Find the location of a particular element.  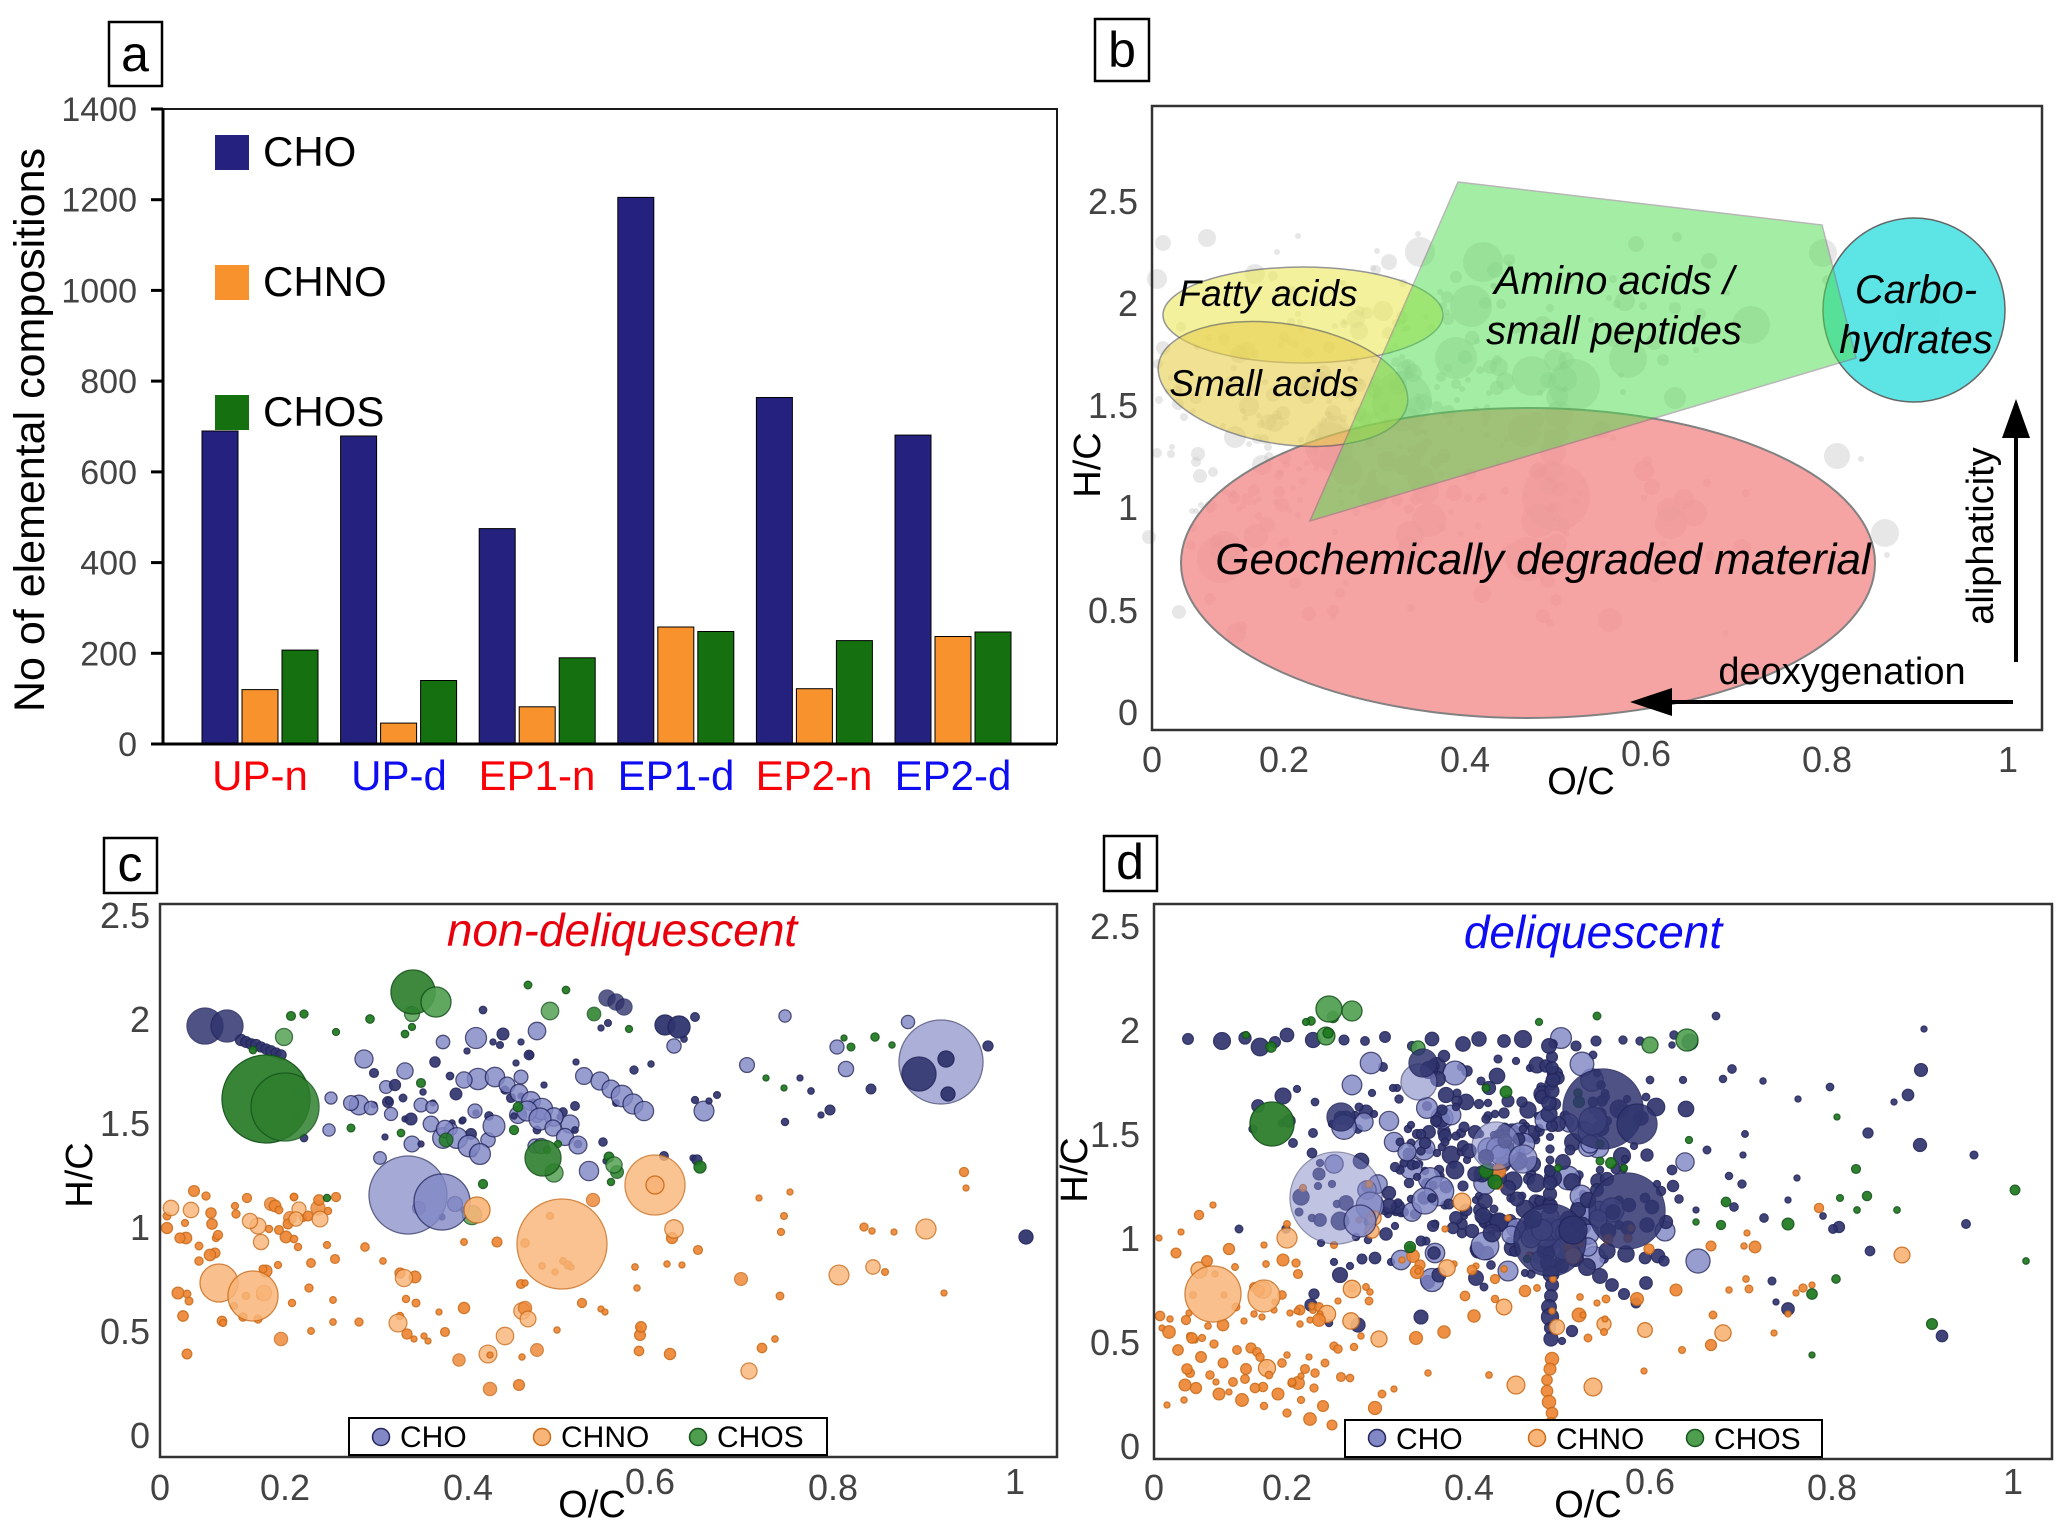

svg-text: deliquescent is located at coordinates (1594, 932).